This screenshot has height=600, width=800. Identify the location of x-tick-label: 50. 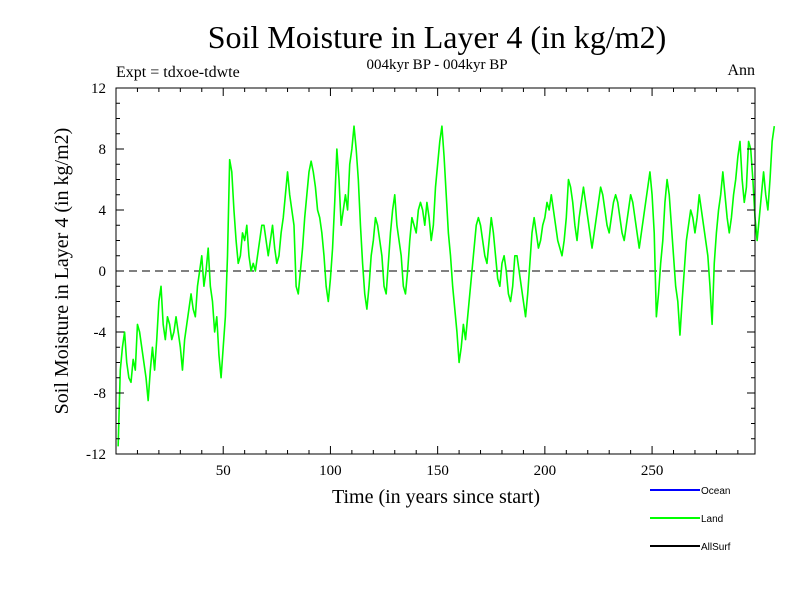
(223, 471).